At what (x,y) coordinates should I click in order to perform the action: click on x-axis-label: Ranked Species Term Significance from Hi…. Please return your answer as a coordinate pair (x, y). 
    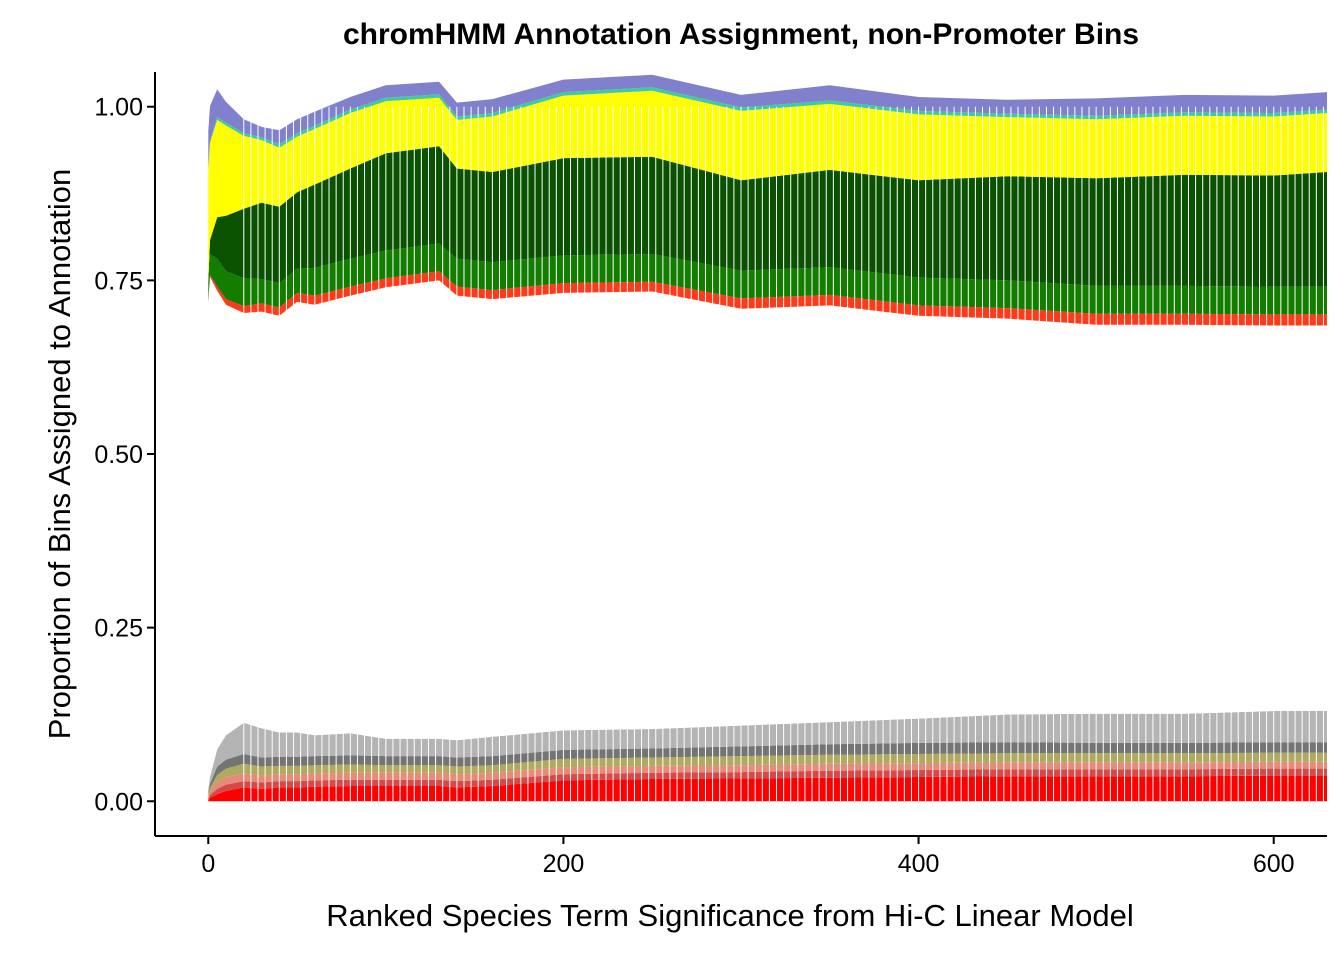
    Looking at the image, I should click on (730, 915).